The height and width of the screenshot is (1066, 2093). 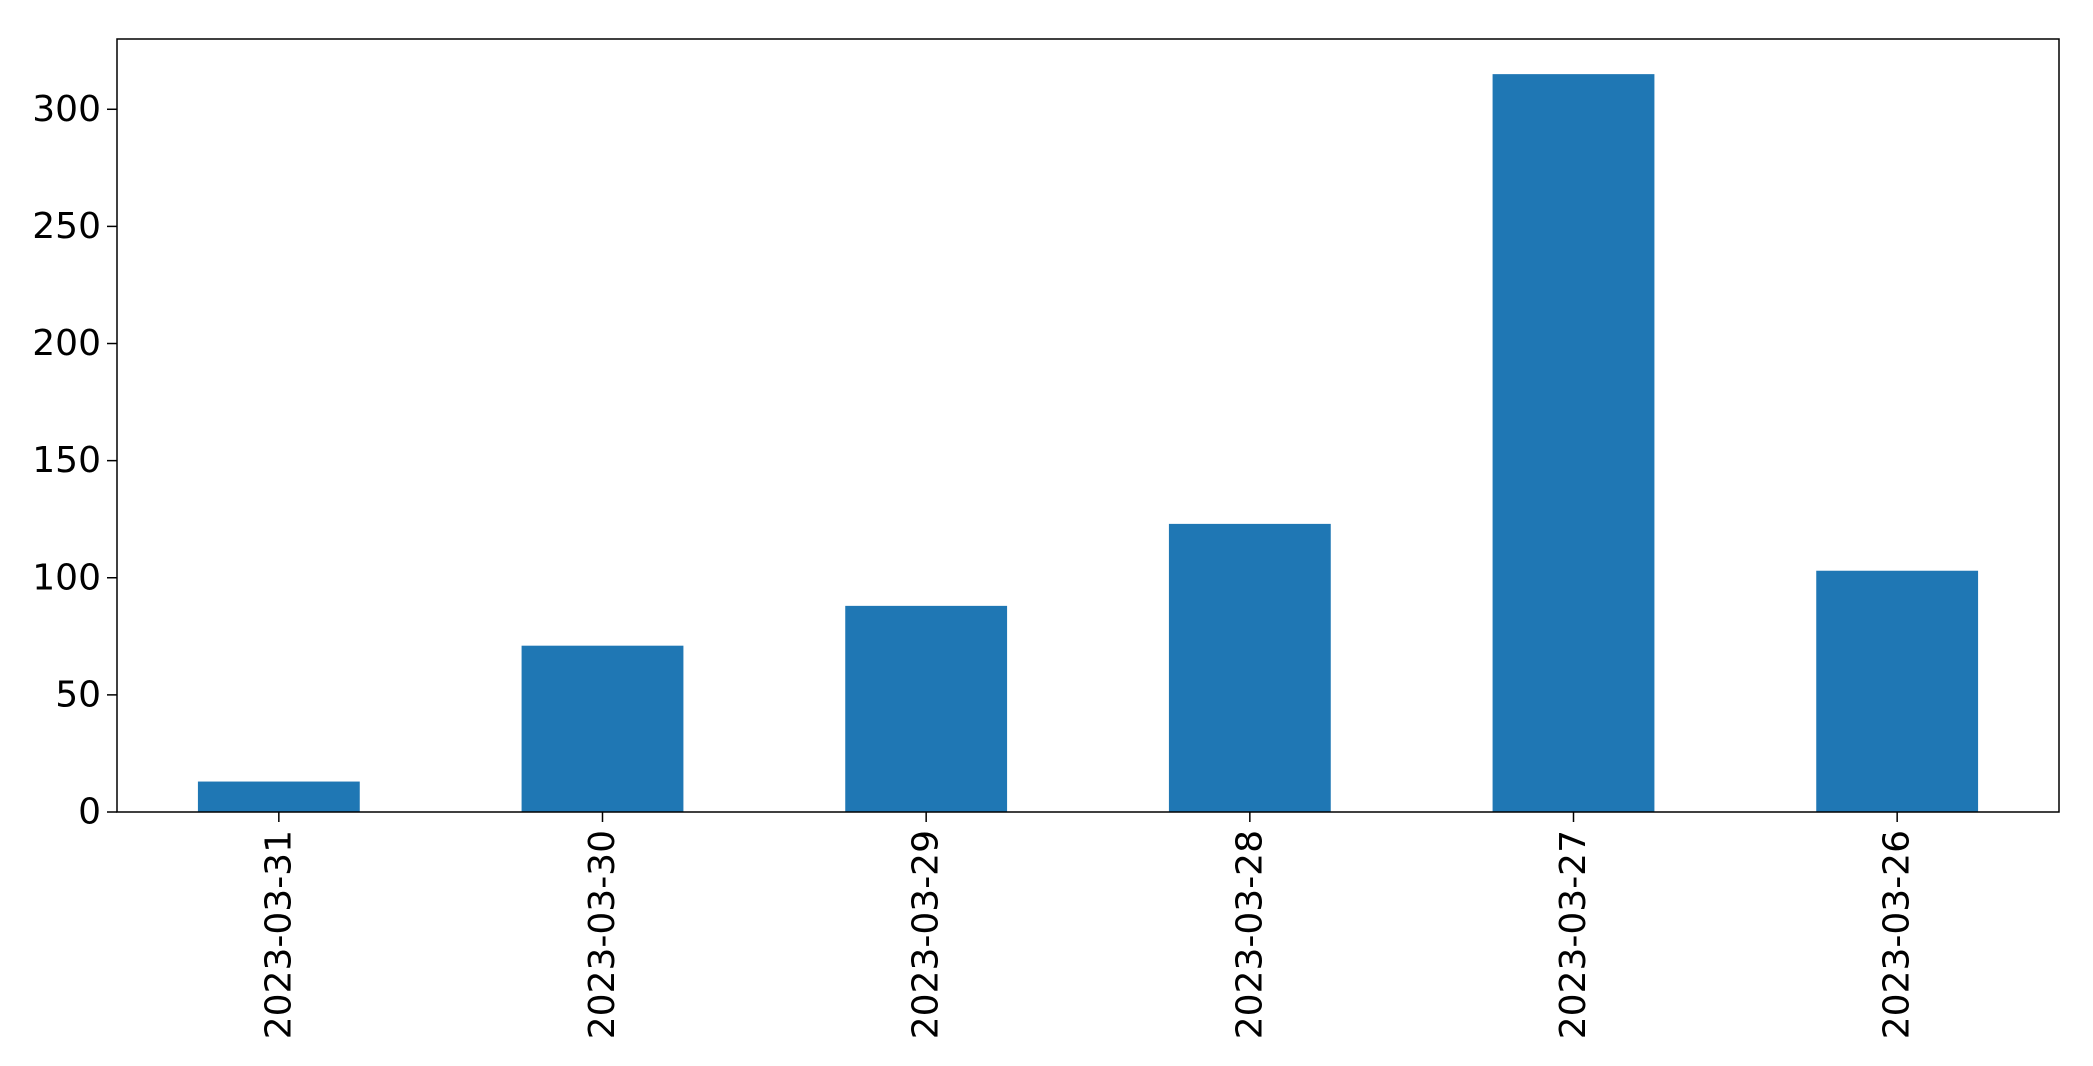 What do you see at coordinates (89, 812) in the screenshot?
I see `y-tick-label: 0` at bounding box center [89, 812].